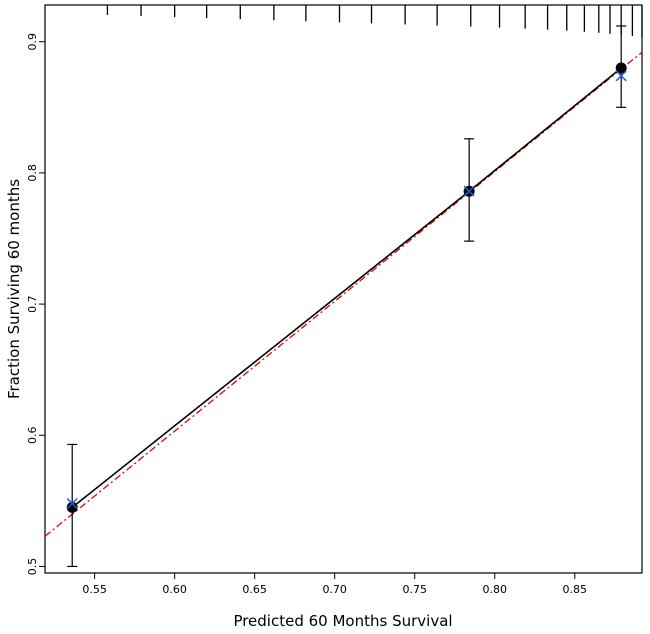 Image resolution: width=650 pixels, height=634 pixels. Describe the element at coordinates (495, 589) in the screenshot. I see `x-tick-label-5: 0.80` at that location.